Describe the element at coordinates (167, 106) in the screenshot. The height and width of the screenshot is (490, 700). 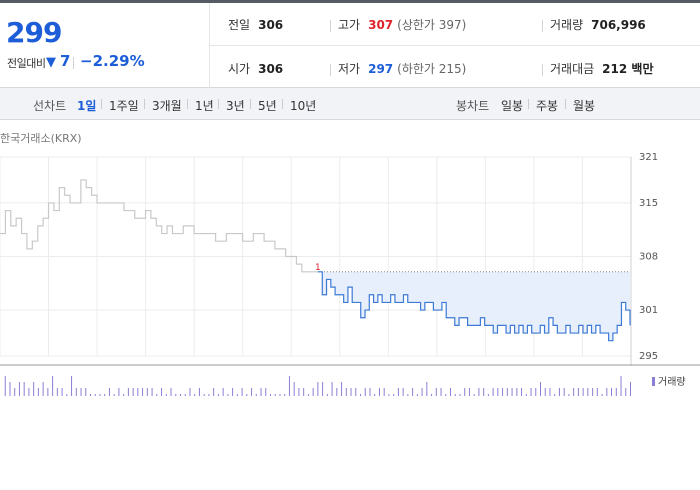
I see `tab-3-months: 3개월` at that location.